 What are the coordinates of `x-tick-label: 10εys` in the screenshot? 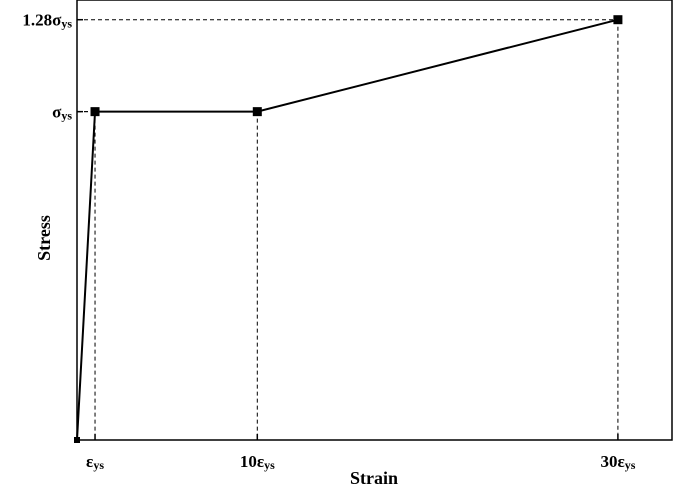 It's located at (257, 462).